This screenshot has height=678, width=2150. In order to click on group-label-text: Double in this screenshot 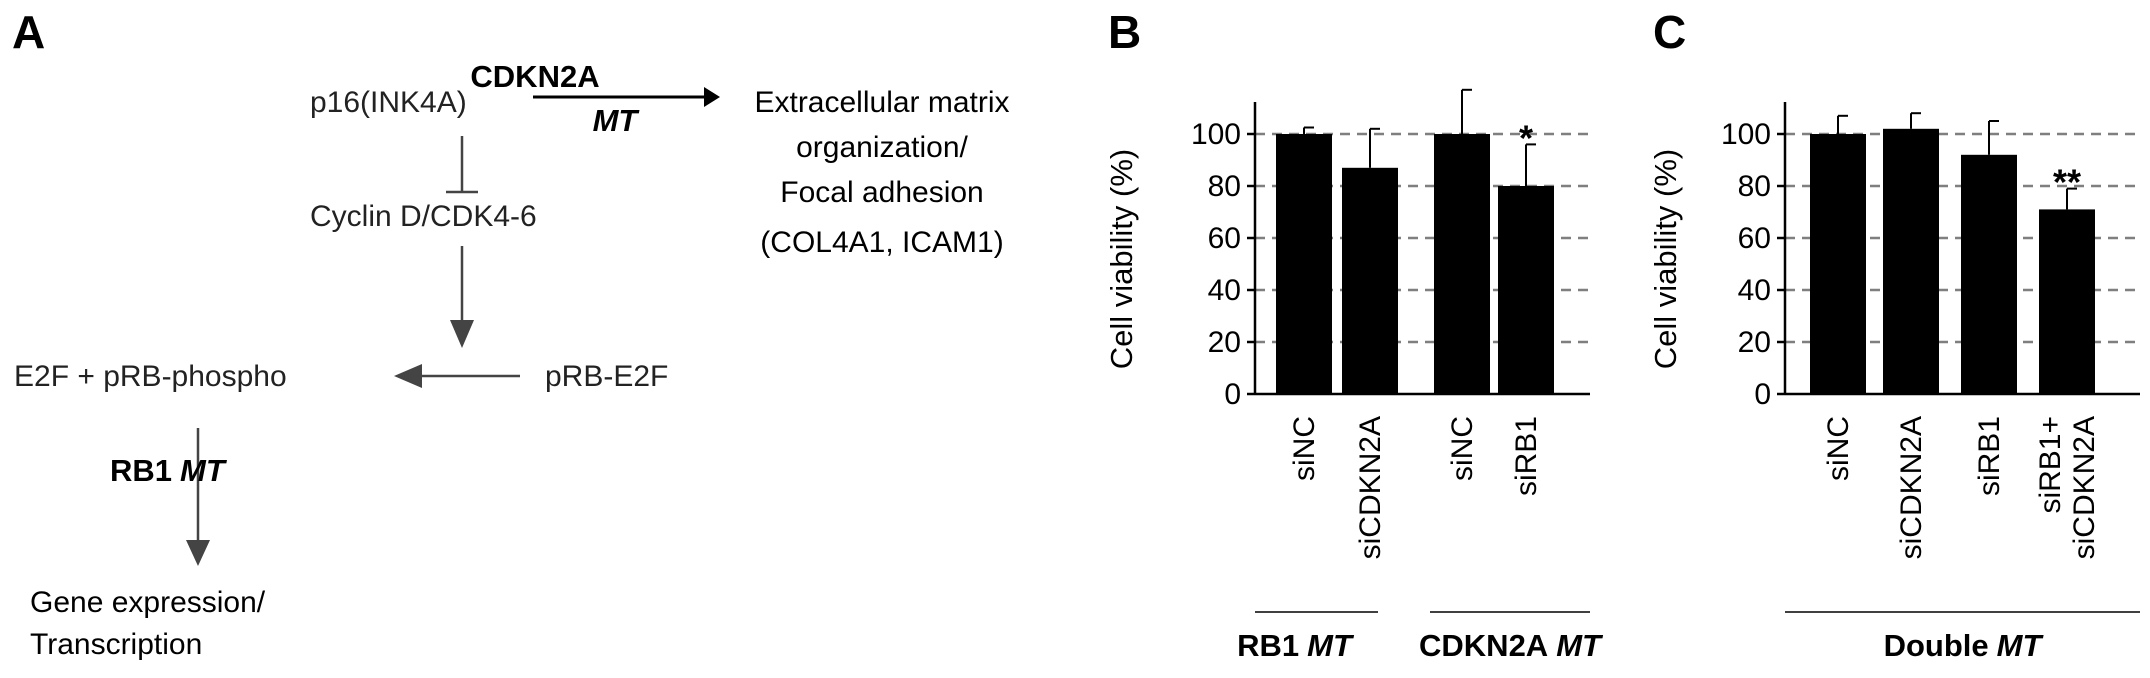, I will do `click(1936, 645)`.